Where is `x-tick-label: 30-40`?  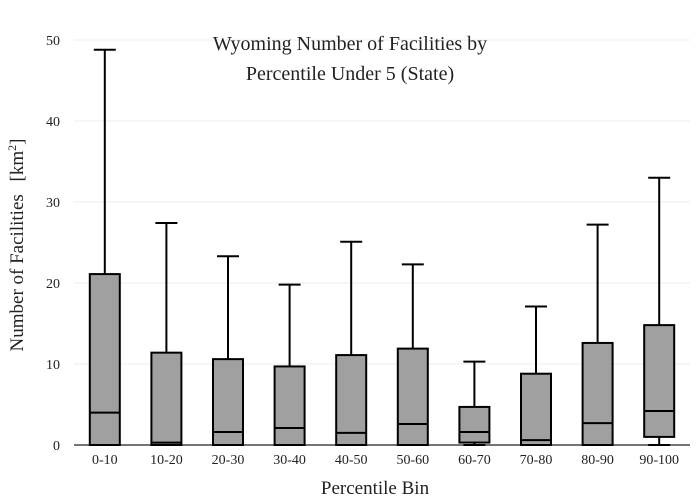 x-tick-label: 30-40 is located at coordinates (289, 460).